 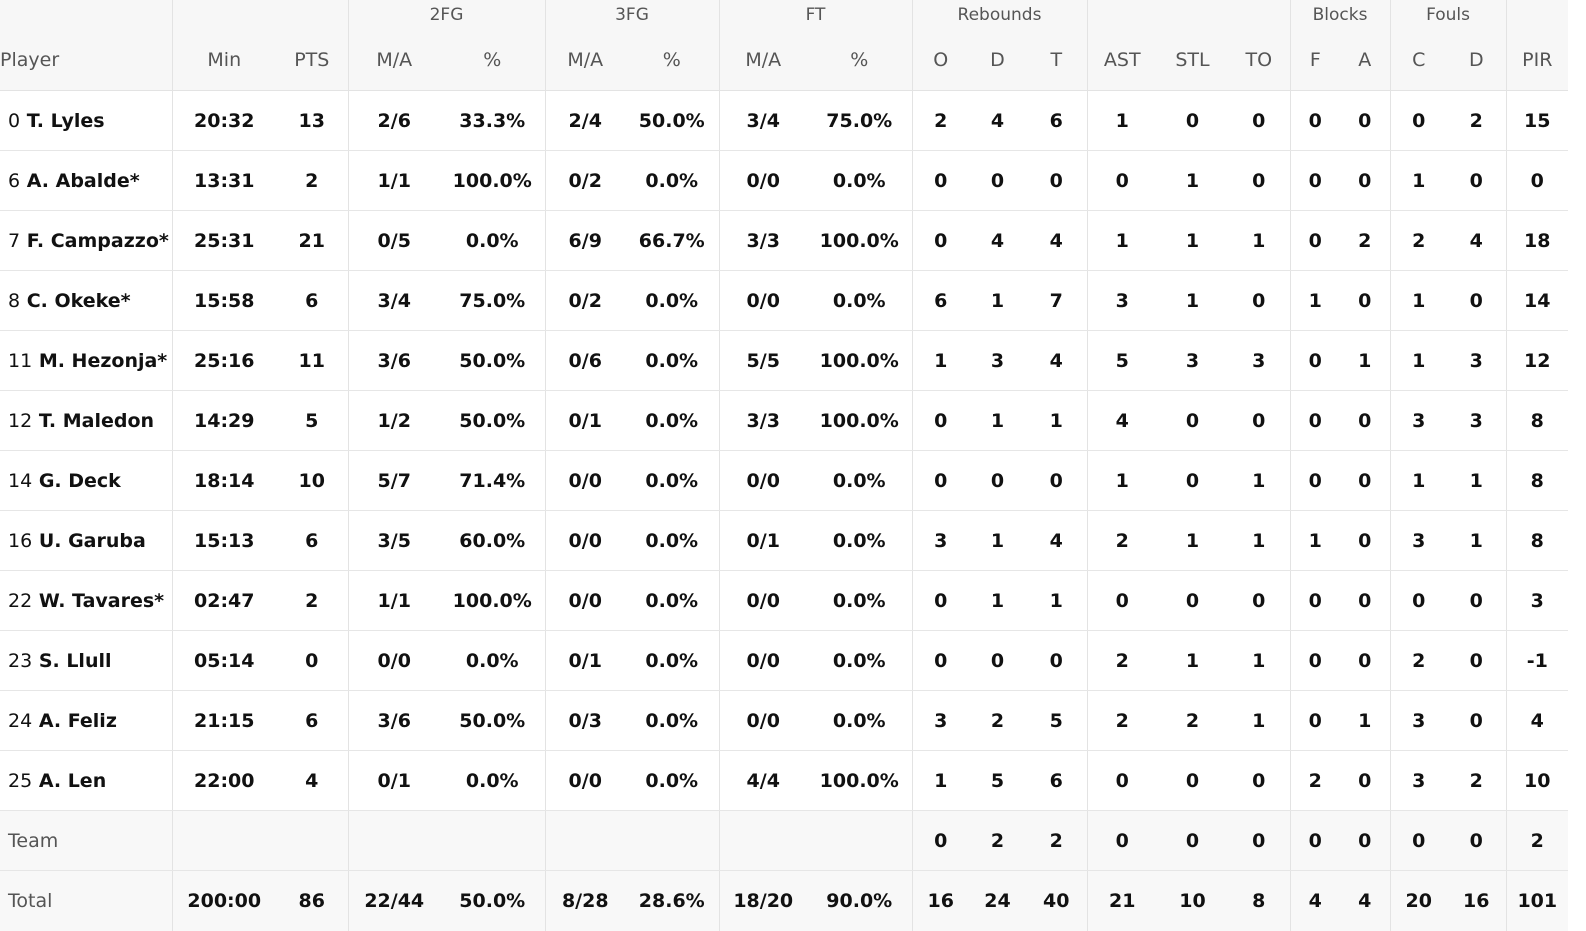 I want to click on player-cell: 12 T. Maledon, so click(x=86, y=421).